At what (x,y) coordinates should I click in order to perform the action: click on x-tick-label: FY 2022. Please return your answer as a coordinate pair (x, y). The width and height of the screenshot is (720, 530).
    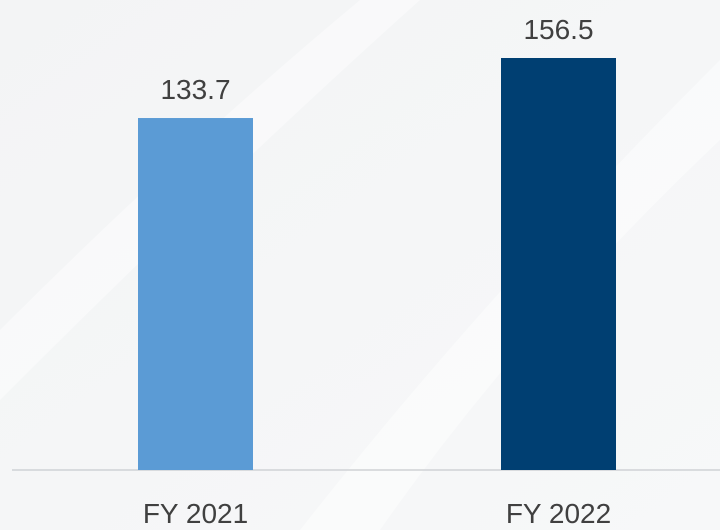
    Looking at the image, I should click on (558, 513).